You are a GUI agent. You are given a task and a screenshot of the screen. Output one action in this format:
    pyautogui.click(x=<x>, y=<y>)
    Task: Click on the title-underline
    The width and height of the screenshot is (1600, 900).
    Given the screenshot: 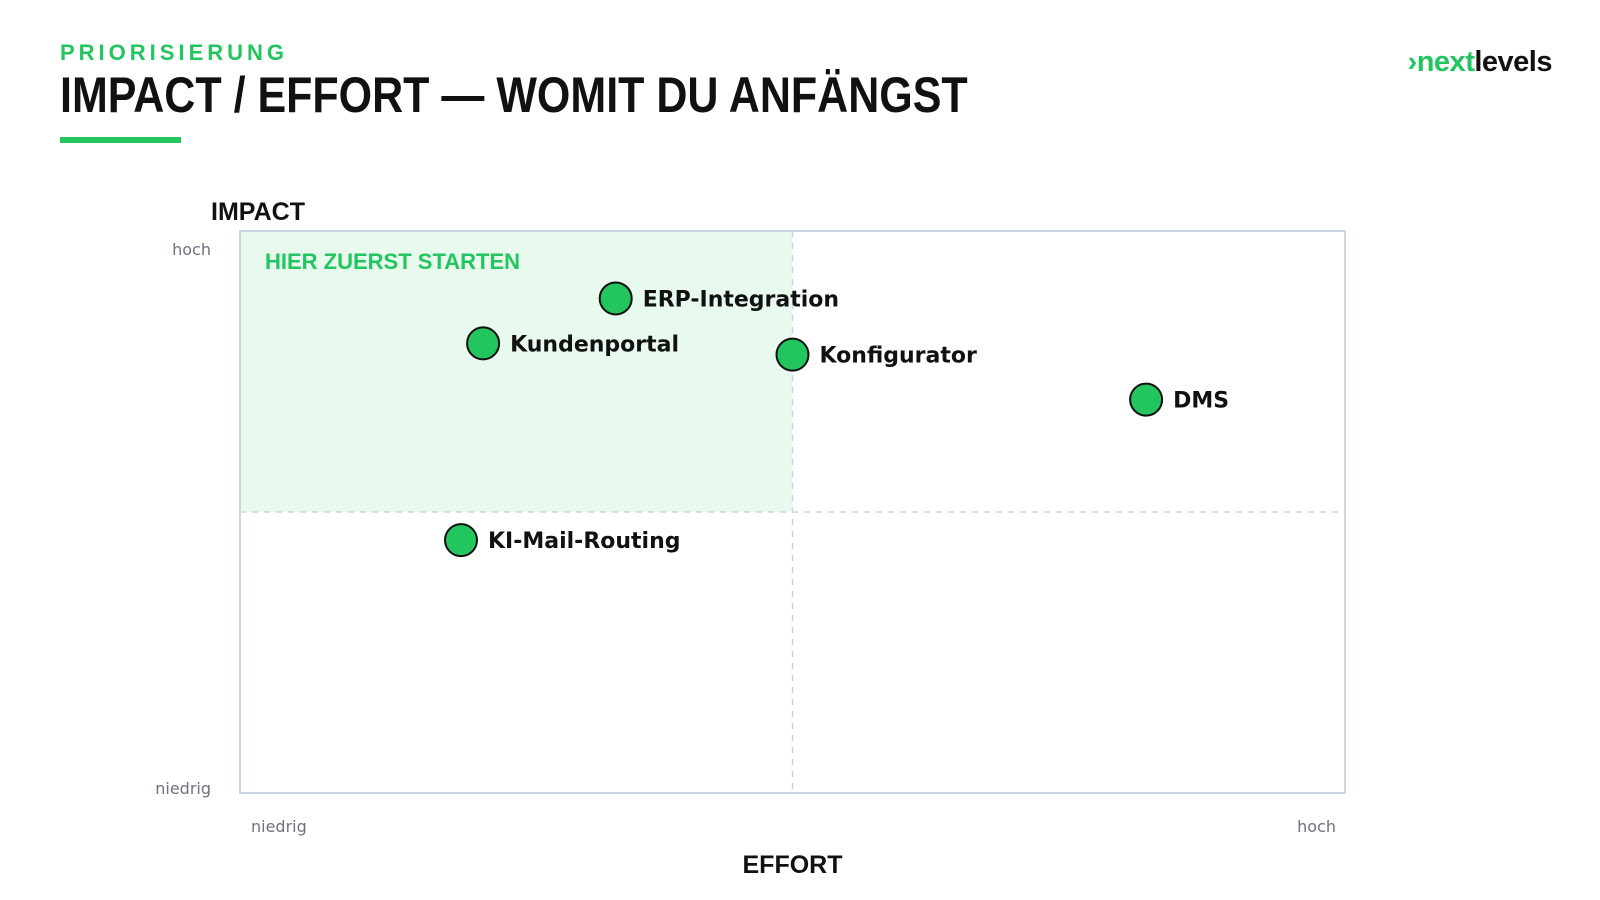 What is the action you would take?
    pyautogui.click(x=120, y=140)
    